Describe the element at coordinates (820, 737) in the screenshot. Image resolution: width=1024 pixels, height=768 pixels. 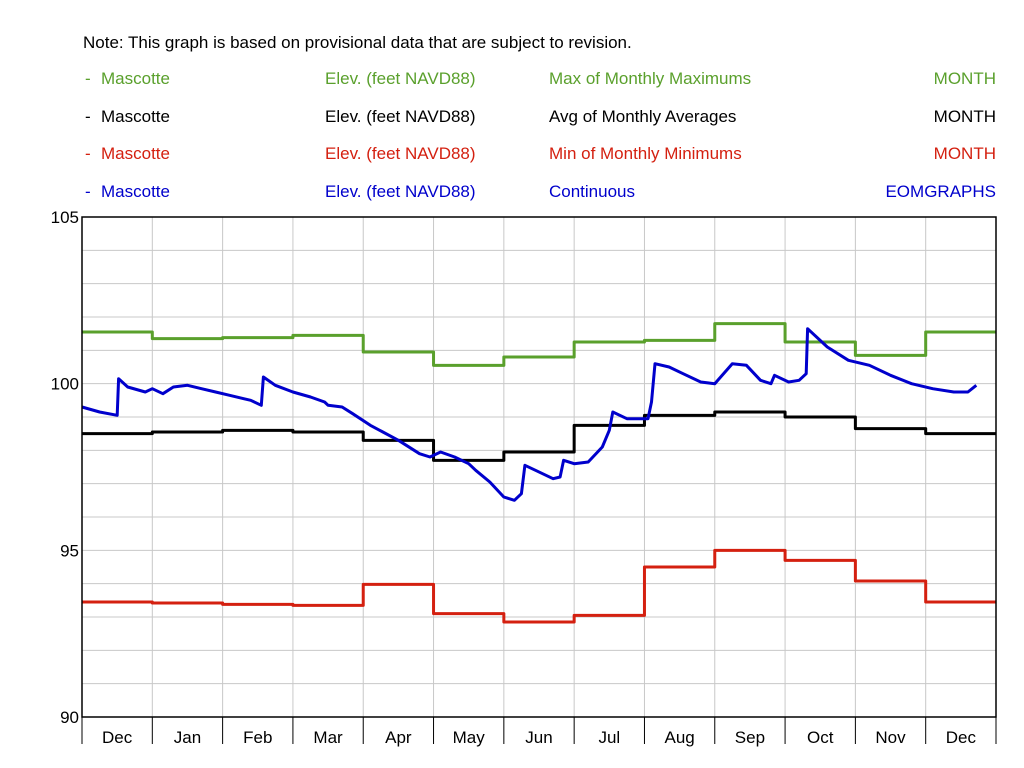
I see `x-tick-label: Oct` at that location.